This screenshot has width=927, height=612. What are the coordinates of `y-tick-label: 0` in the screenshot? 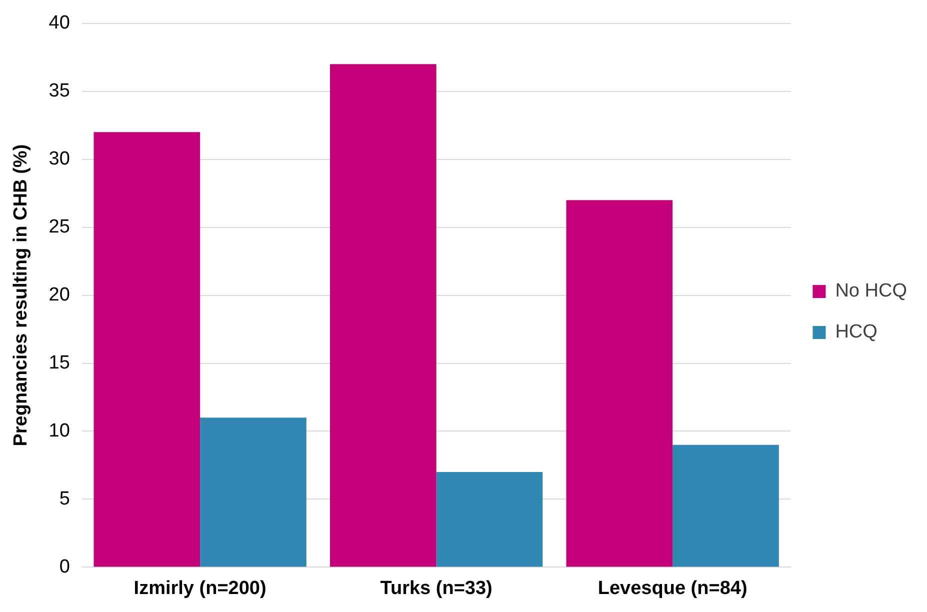 It's located at (64, 567).